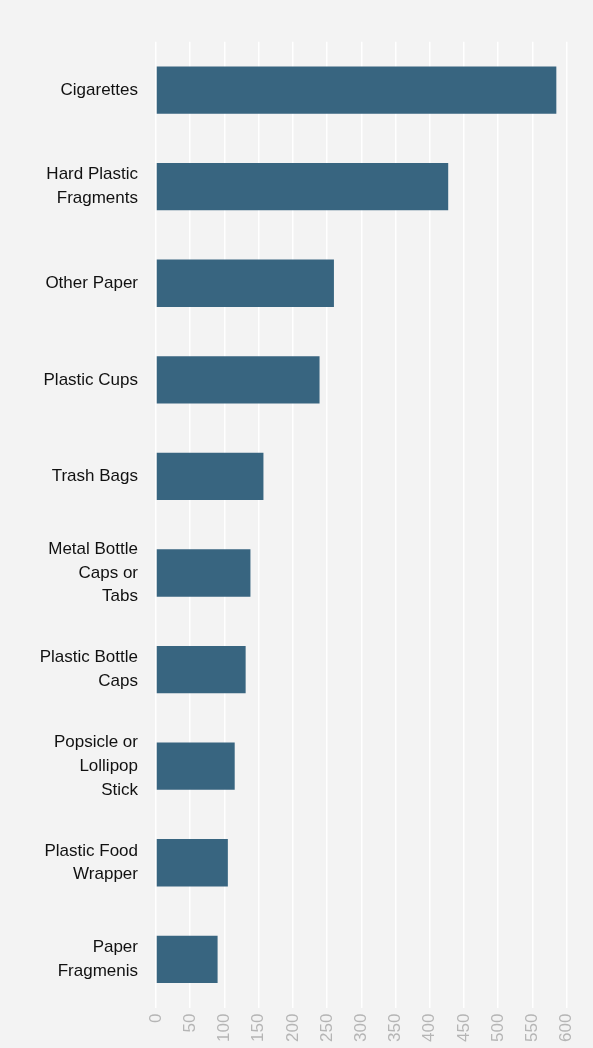 The image size is (593, 1048). What do you see at coordinates (497, 1028) in the screenshot?
I see `x-tick-label: 500` at bounding box center [497, 1028].